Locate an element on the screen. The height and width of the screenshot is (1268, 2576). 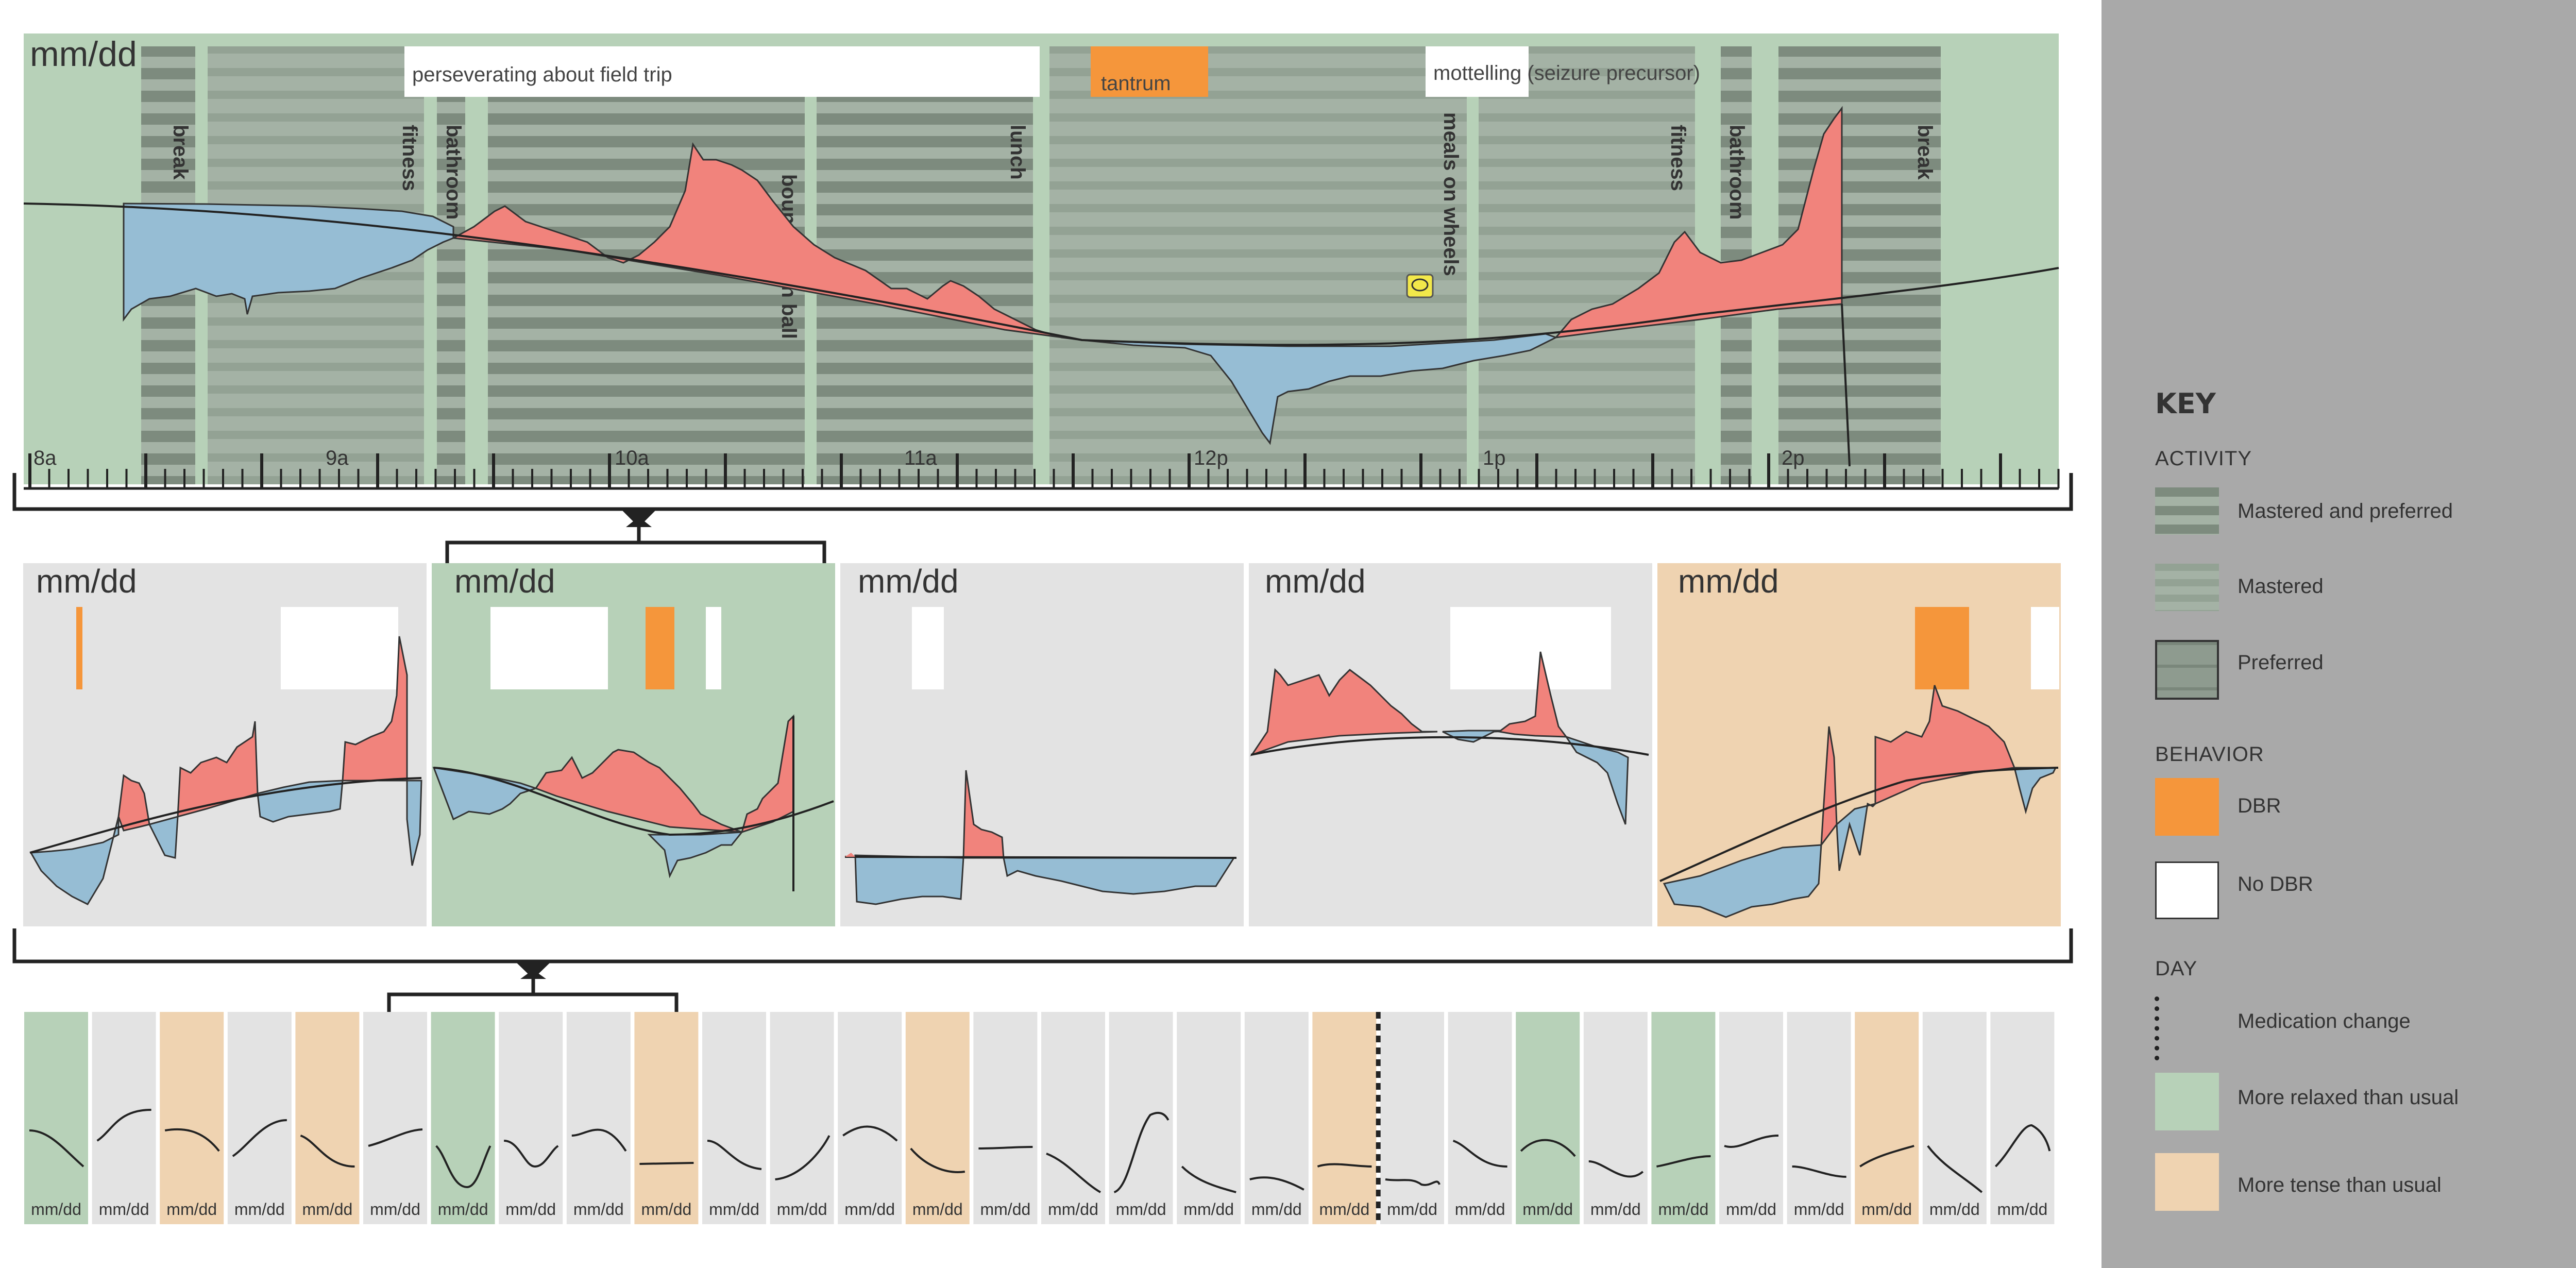
note-icon is located at coordinates (1420, 286).